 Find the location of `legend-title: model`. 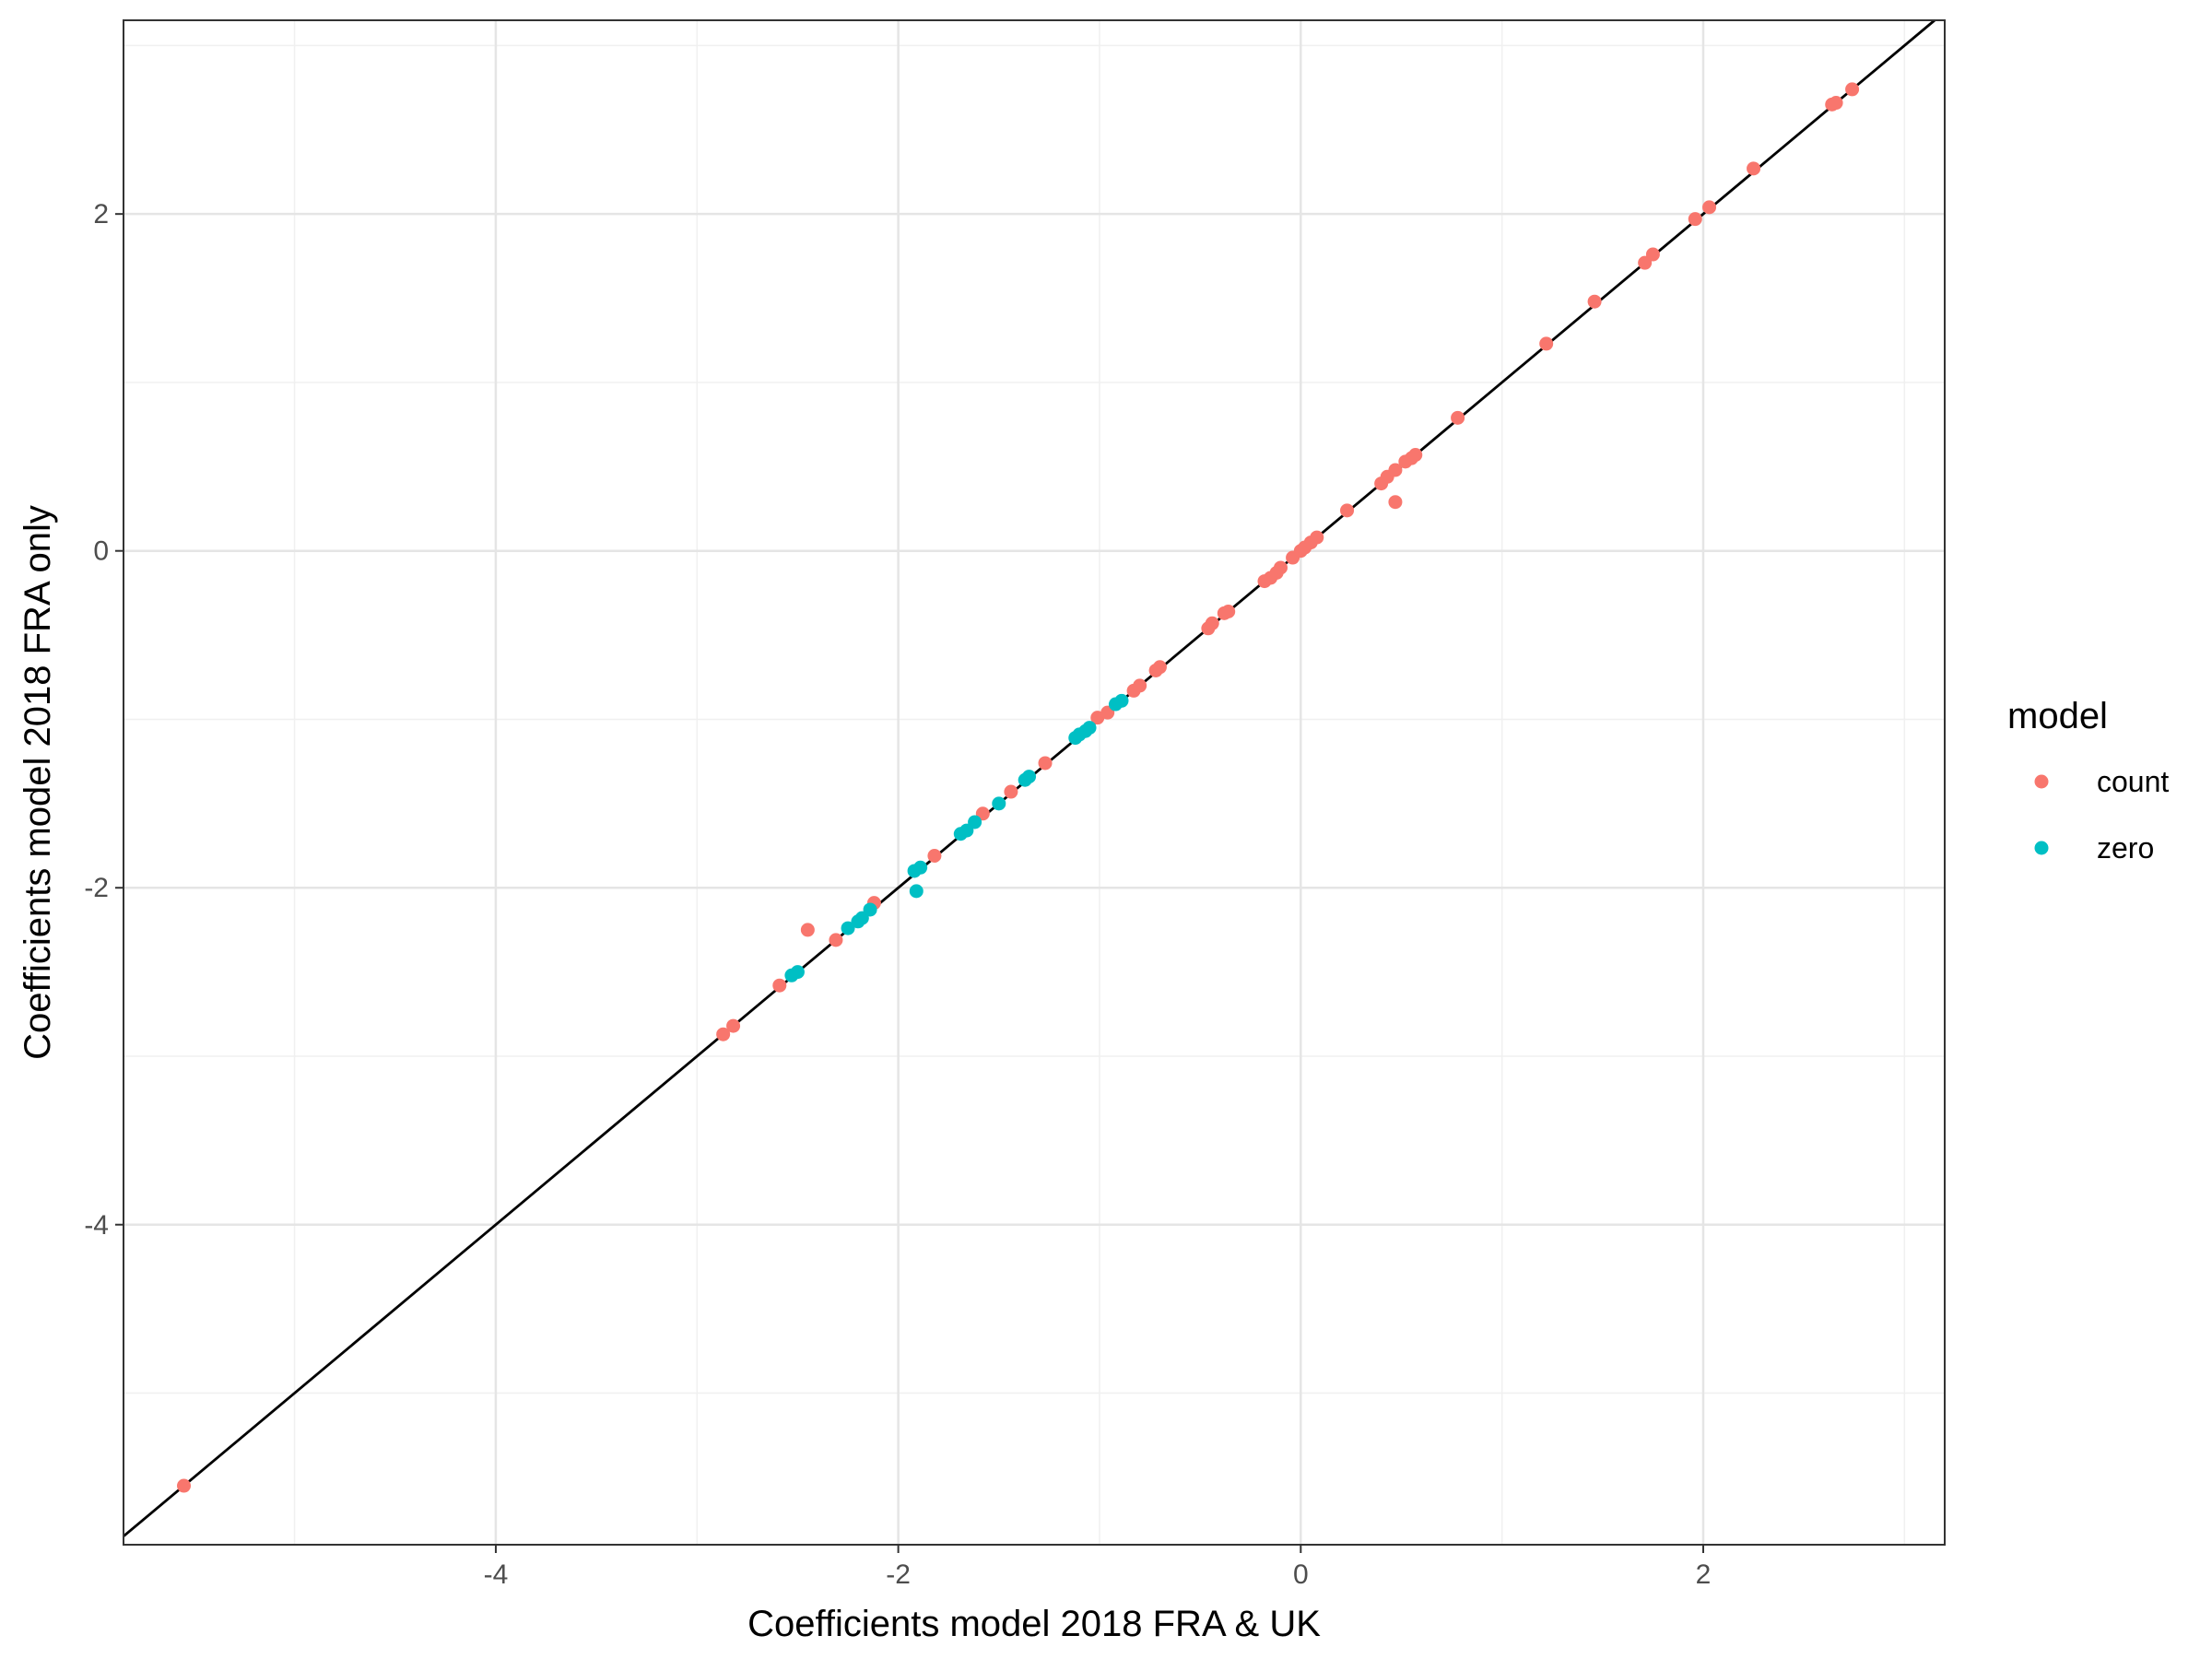

legend-title: model is located at coordinates (2057, 716).